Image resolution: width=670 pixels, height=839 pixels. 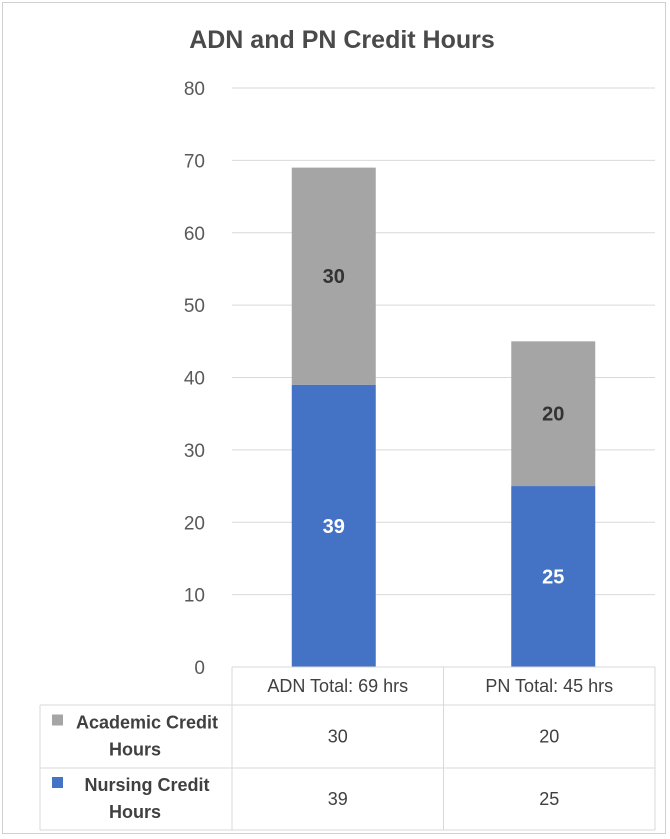 I want to click on row-header-line-1: Academic Credit, so click(x=147, y=723).